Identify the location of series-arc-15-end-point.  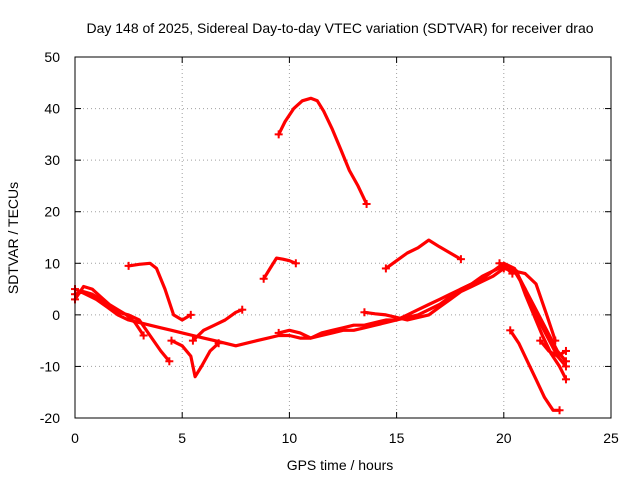
(565, 350).